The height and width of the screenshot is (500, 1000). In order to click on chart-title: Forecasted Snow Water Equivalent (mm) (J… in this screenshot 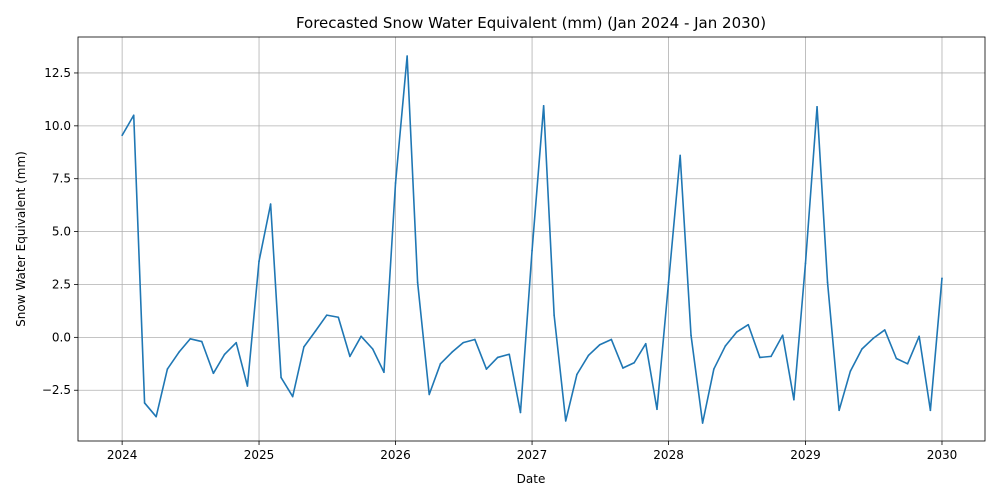, I will do `click(531, 23)`.